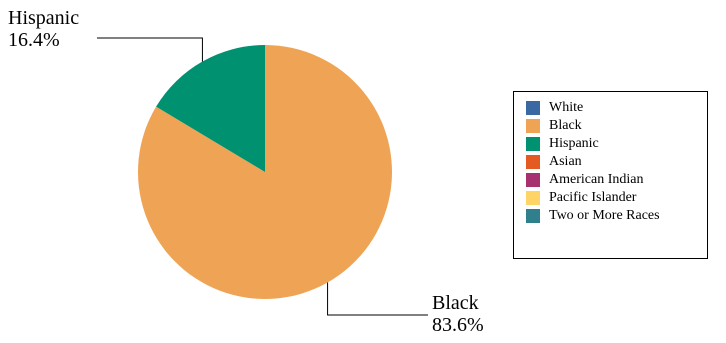 This screenshot has width=726, height=343. I want to click on legend-label: Two or More Races, so click(604, 215).